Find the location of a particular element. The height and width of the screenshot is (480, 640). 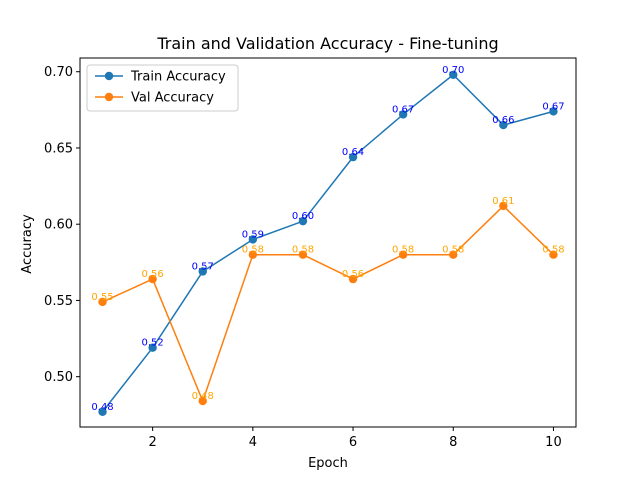

y-tick-label: 0.60 is located at coordinates (58, 225).